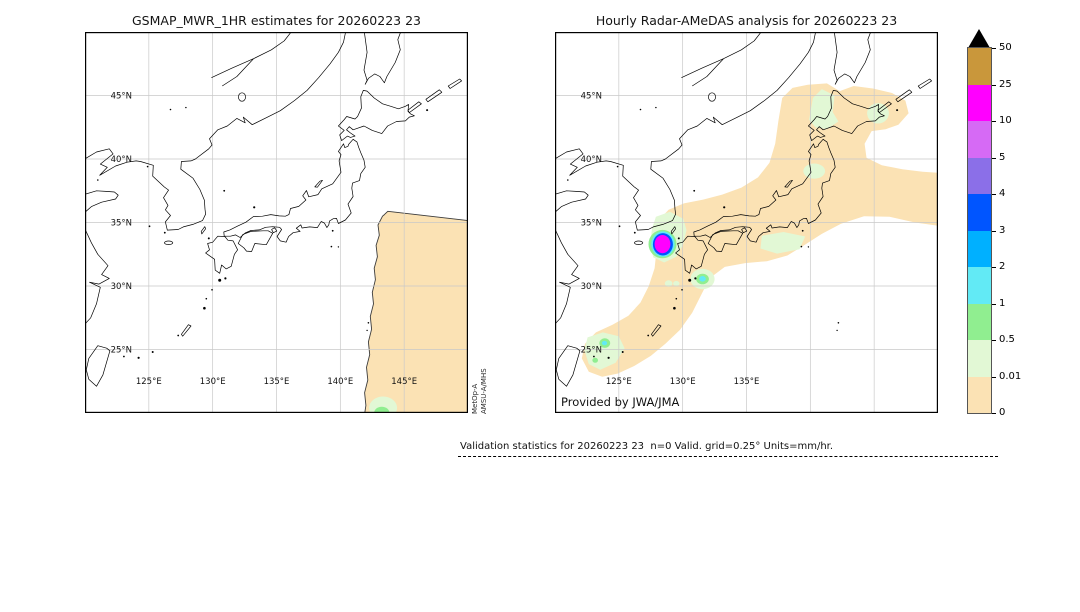 The height and width of the screenshot is (612, 1080). What do you see at coordinates (1002, 413) in the screenshot?
I see `colorbar-label: 0` at bounding box center [1002, 413].